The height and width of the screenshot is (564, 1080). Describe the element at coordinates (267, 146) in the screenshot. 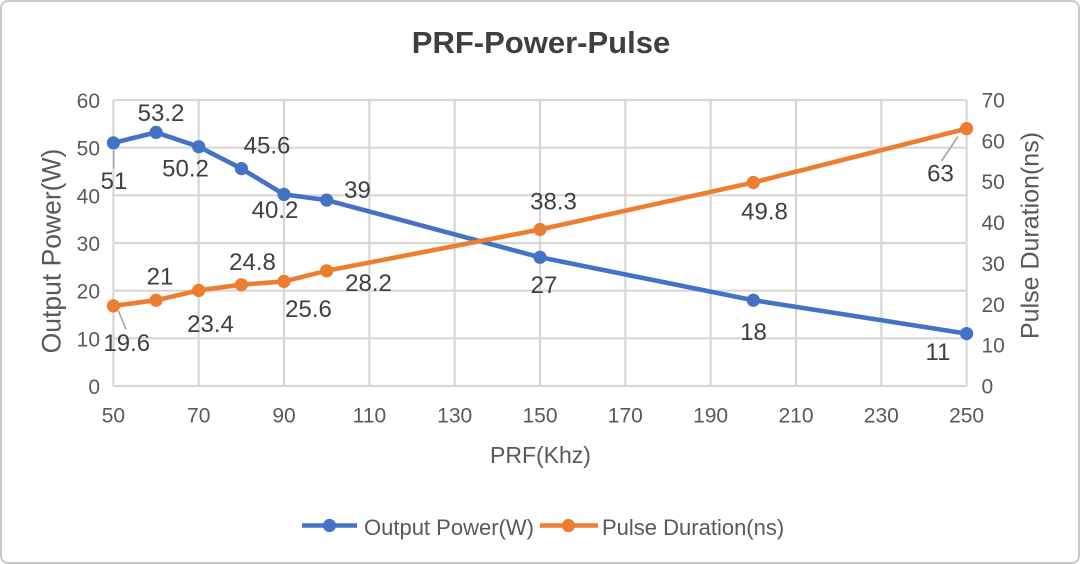

I see `svg-text: 45.6` at that location.